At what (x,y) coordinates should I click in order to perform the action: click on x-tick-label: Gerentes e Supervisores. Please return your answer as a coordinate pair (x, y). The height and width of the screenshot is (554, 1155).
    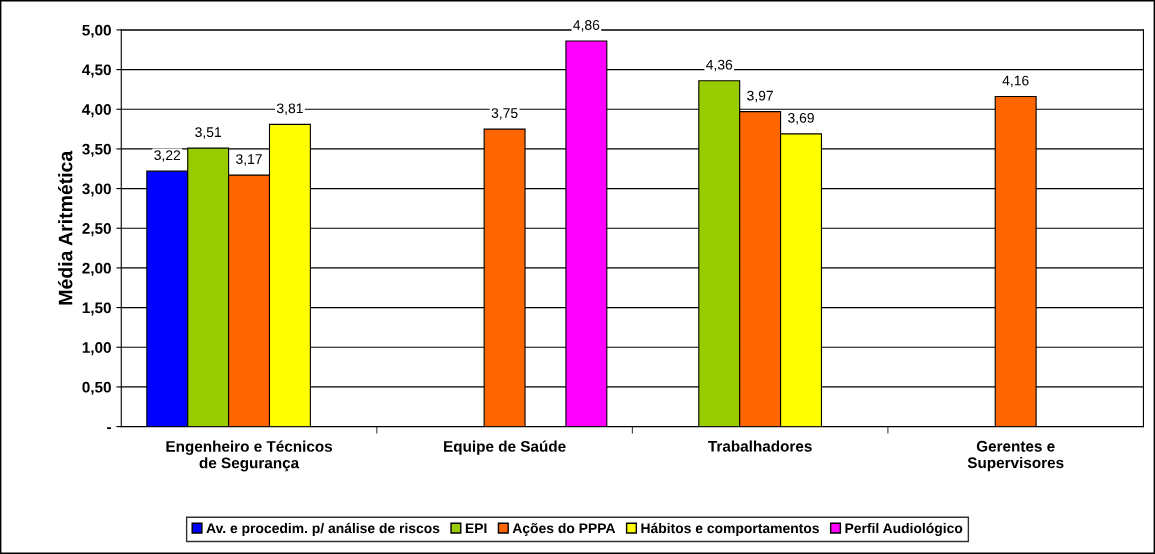
    Looking at the image, I should click on (1015, 456).